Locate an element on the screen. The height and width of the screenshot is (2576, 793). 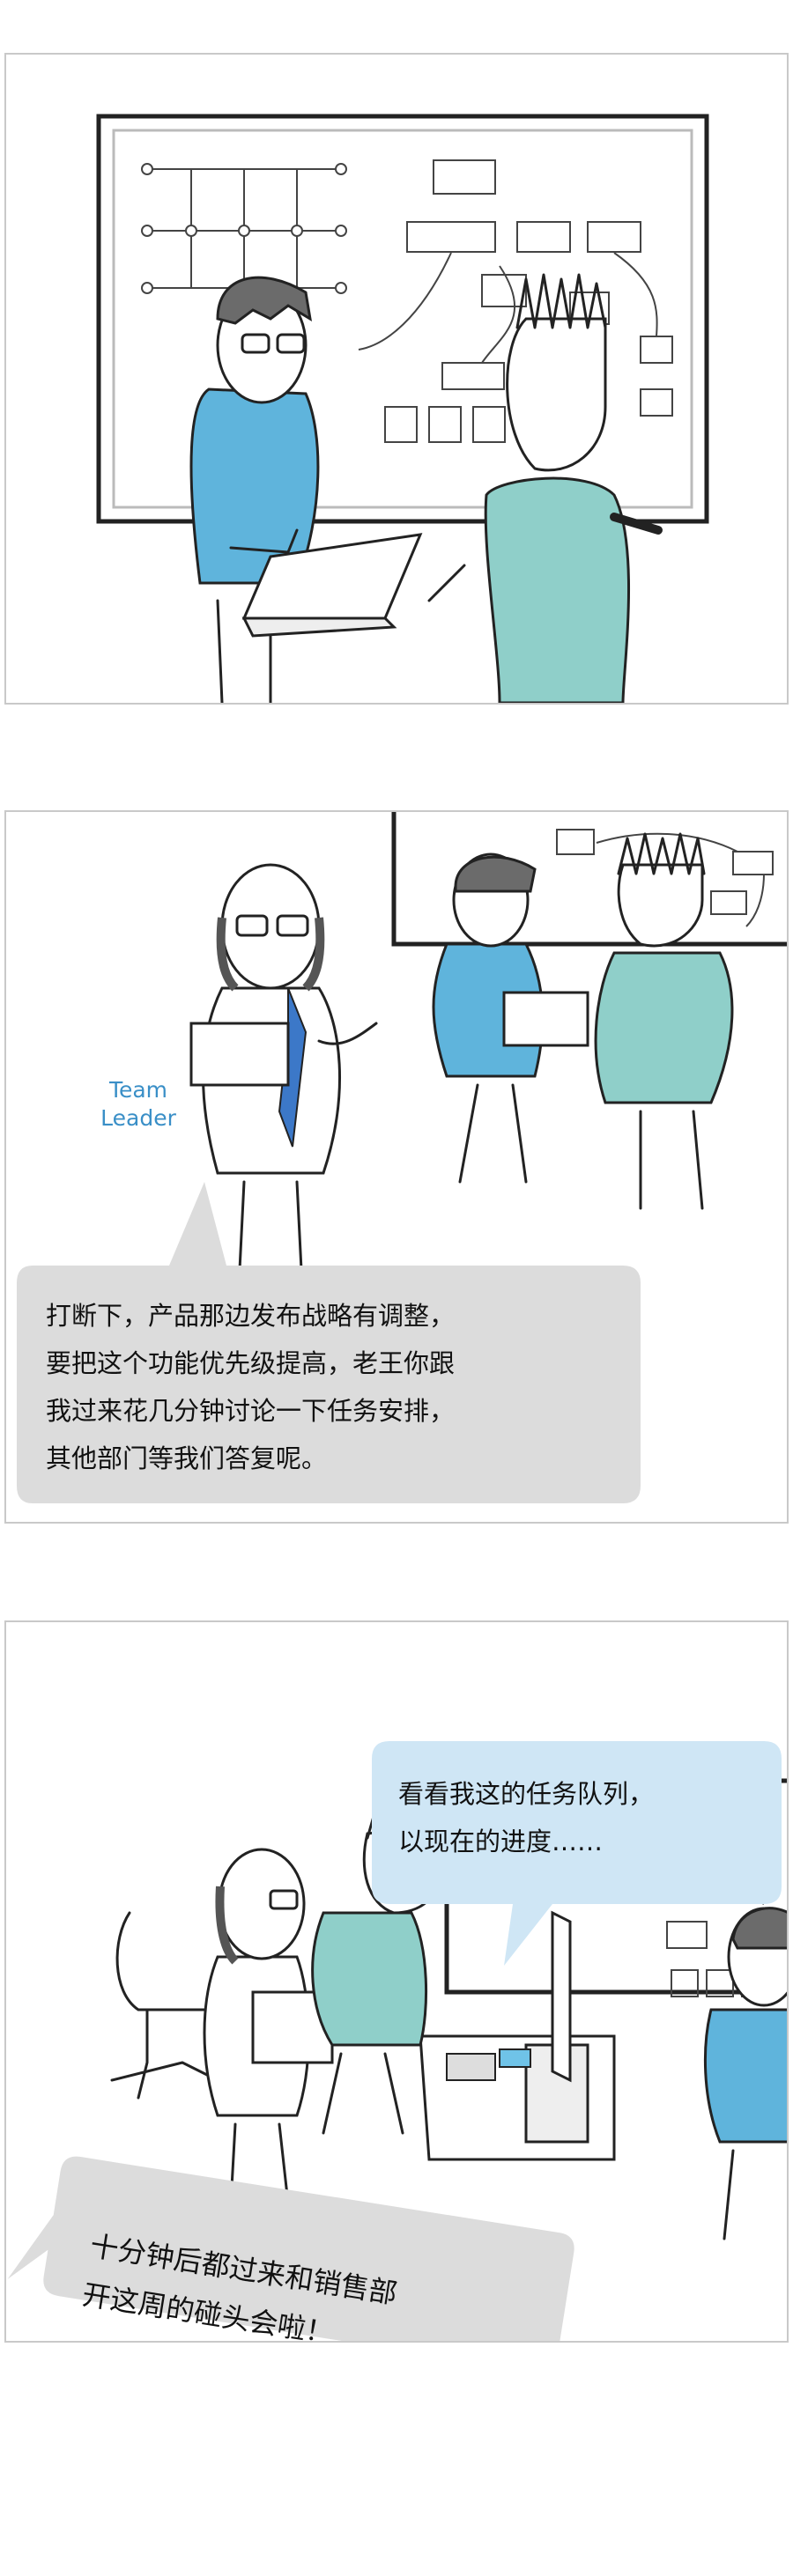
speech-bubble-plaid is located at coordinates (577, 1853).